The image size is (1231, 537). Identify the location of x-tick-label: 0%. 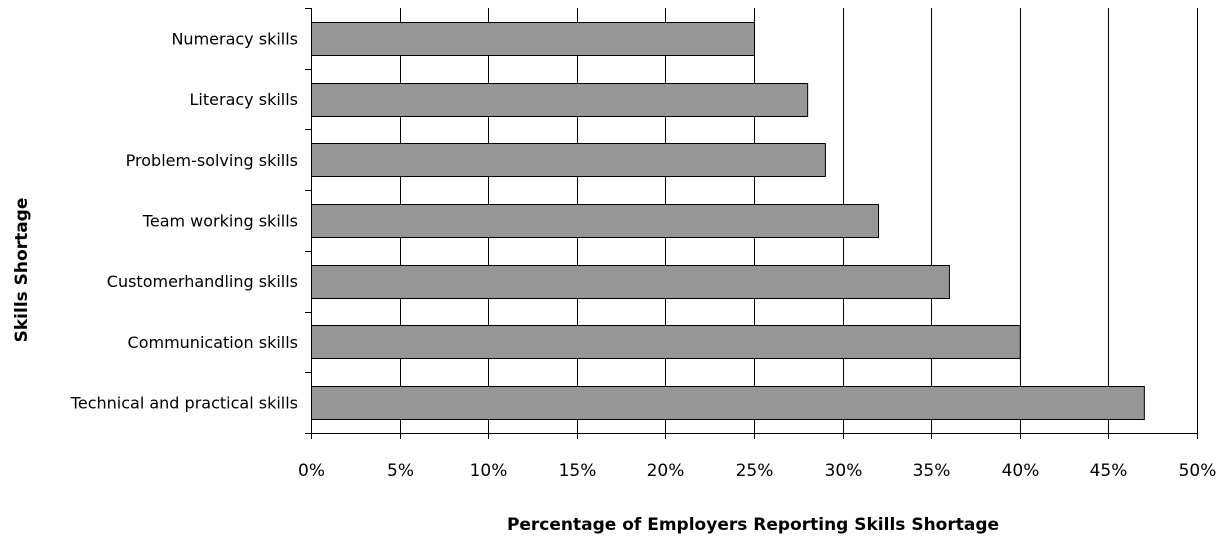
(311, 471).